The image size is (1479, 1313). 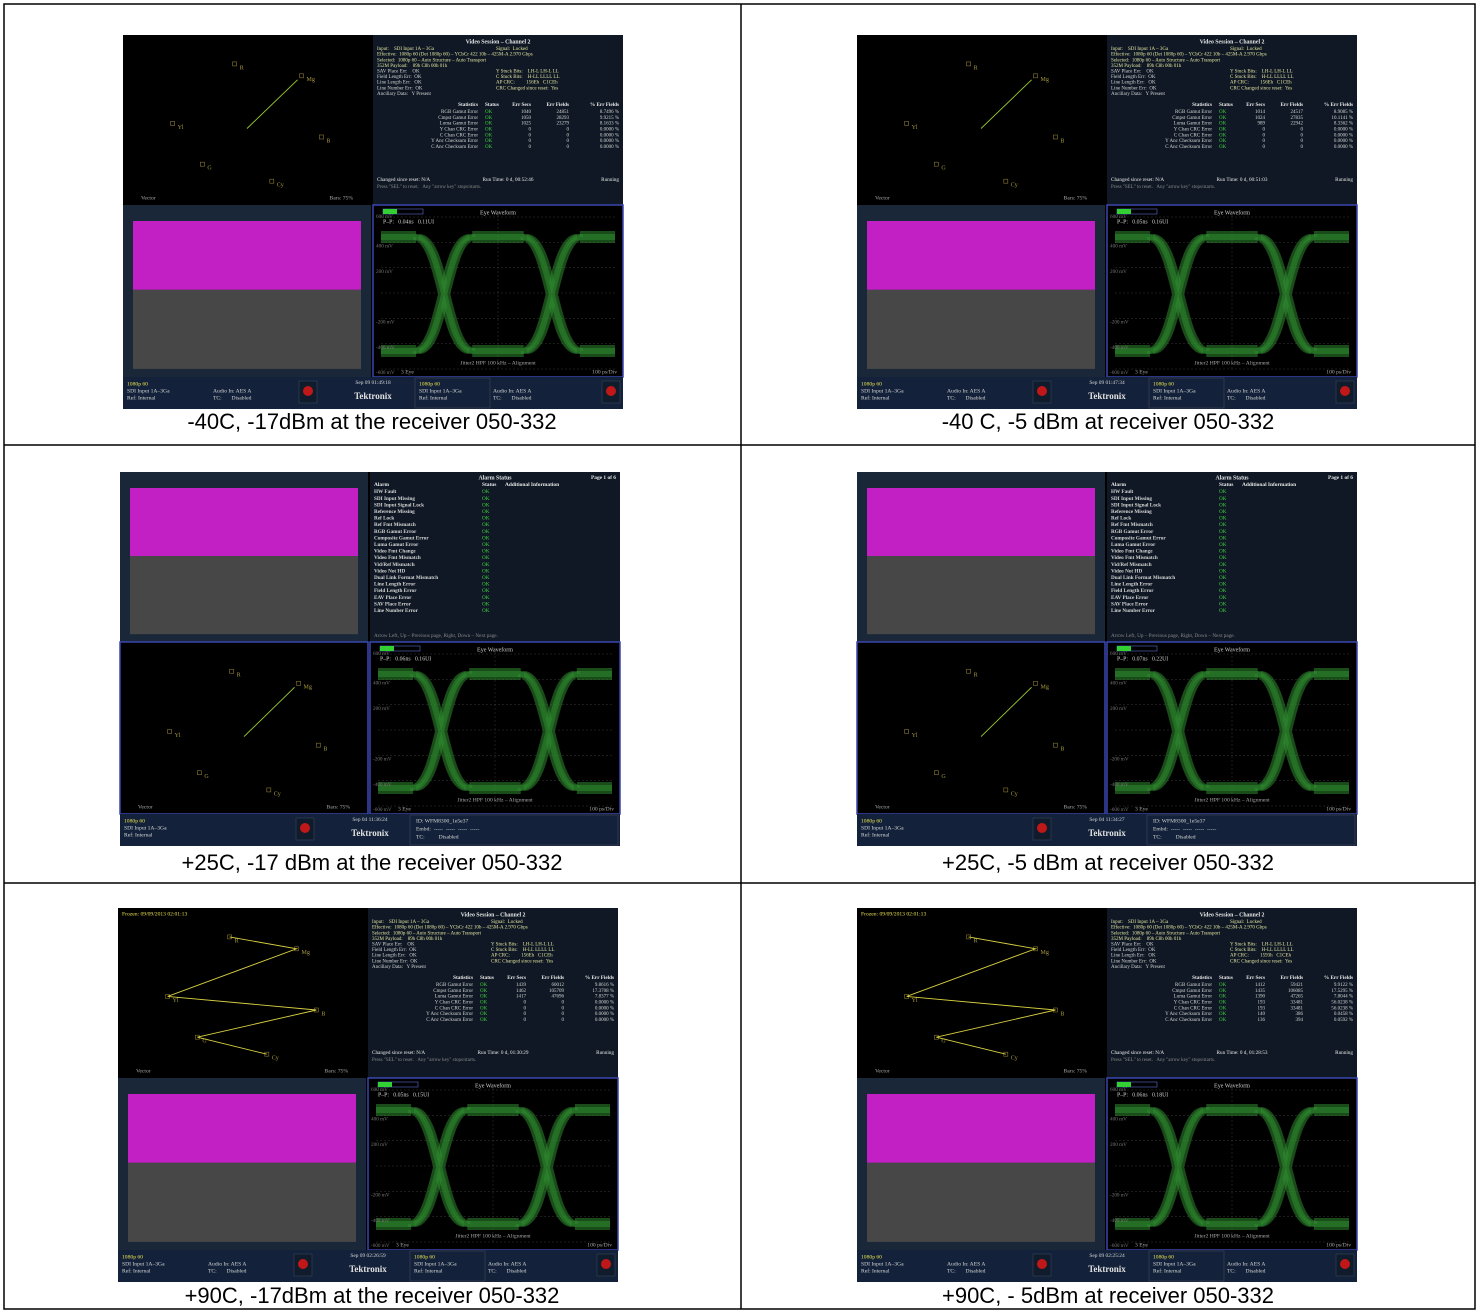 What do you see at coordinates (401, 538) in the screenshot?
I see `alarm-cell: Composite Gamut Error` at bounding box center [401, 538].